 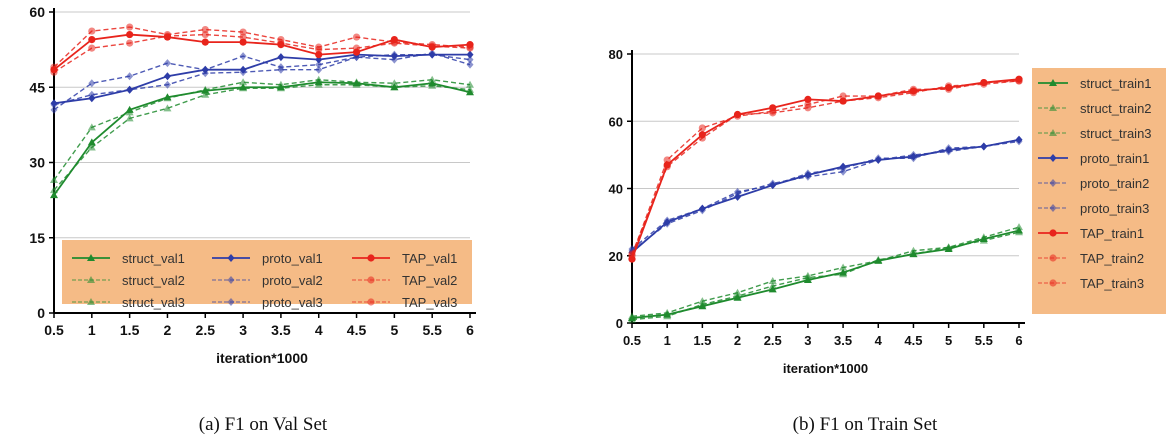 What do you see at coordinates (702, 340) in the screenshot?
I see `x-tick-label: 1.5` at bounding box center [702, 340].